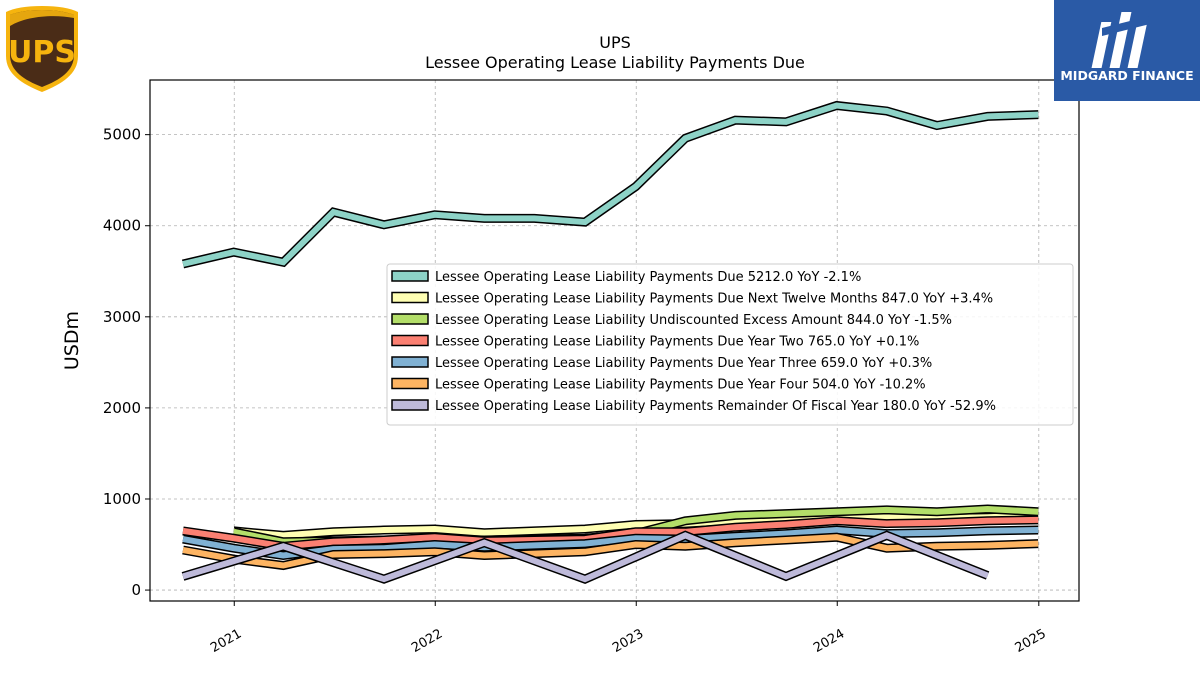 Image resolution: width=1200 pixels, height=675 pixels. I want to click on y-tick-label: 4000, so click(122, 226).